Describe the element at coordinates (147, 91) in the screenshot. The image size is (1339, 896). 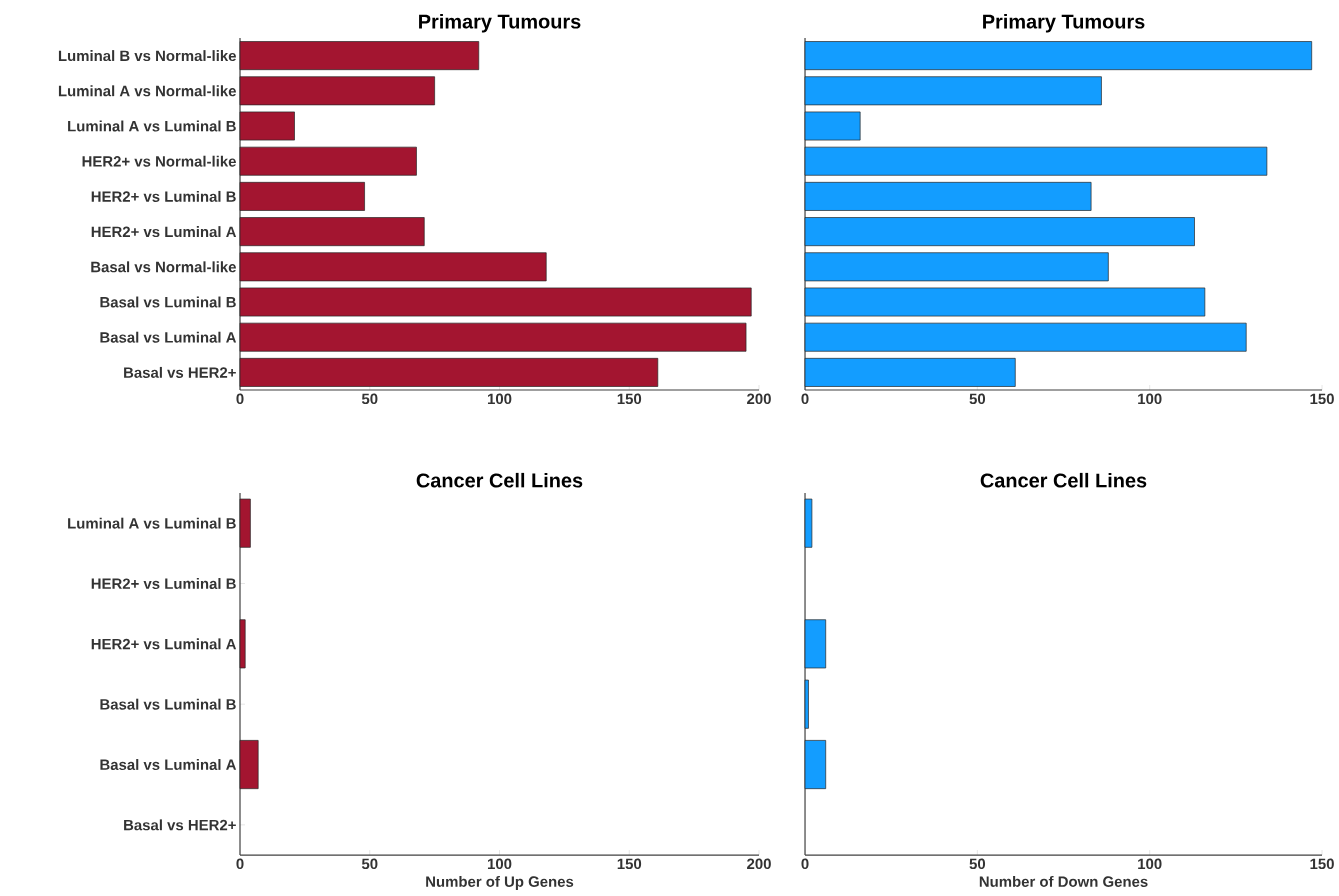
I see `y-tick-label: Luminal A vs Normal-like` at that location.